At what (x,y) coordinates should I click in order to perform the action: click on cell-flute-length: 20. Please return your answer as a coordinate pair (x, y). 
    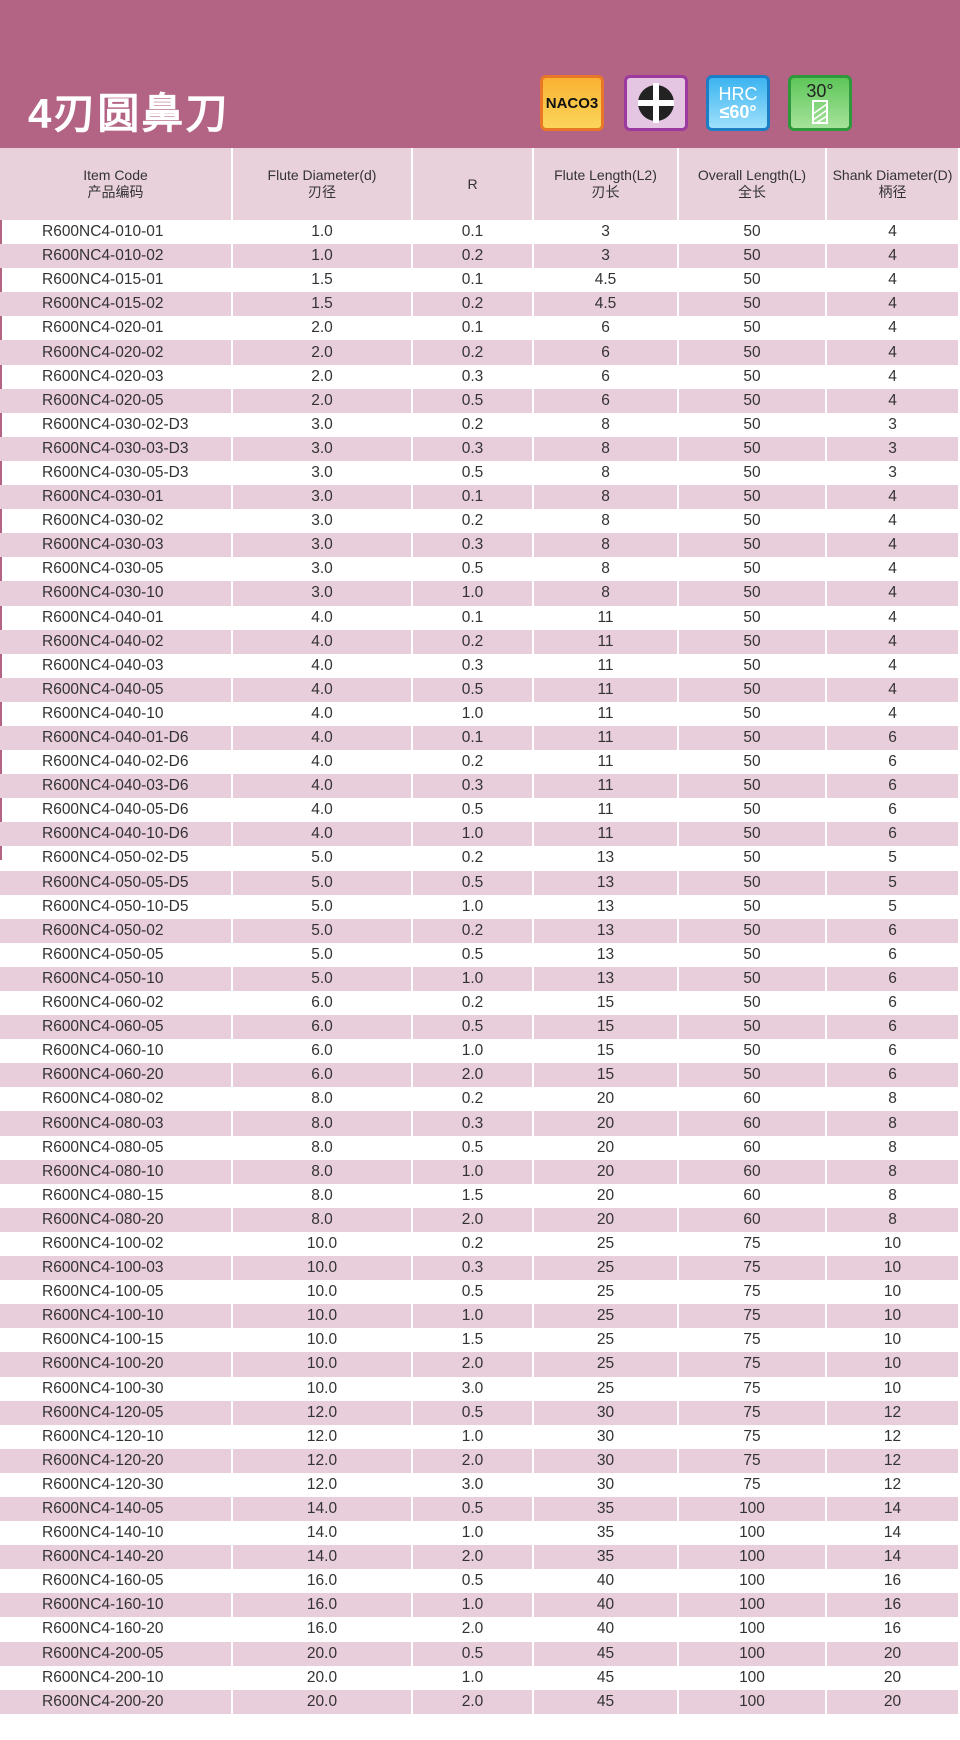
    Looking at the image, I should click on (606, 1195).